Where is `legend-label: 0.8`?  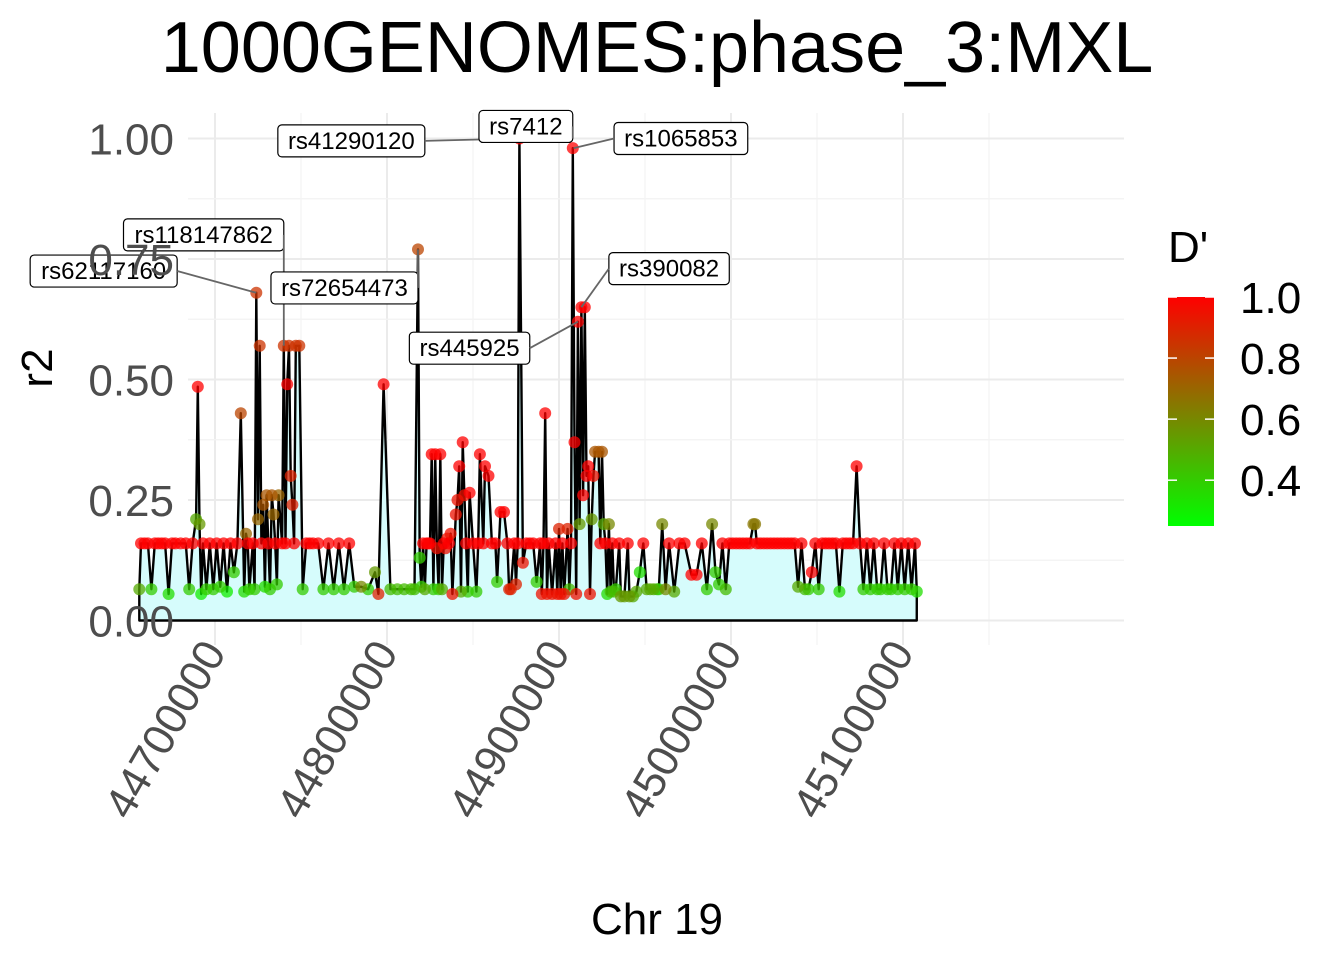
legend-label: 0.8 is located at coordinates (1270, 359).